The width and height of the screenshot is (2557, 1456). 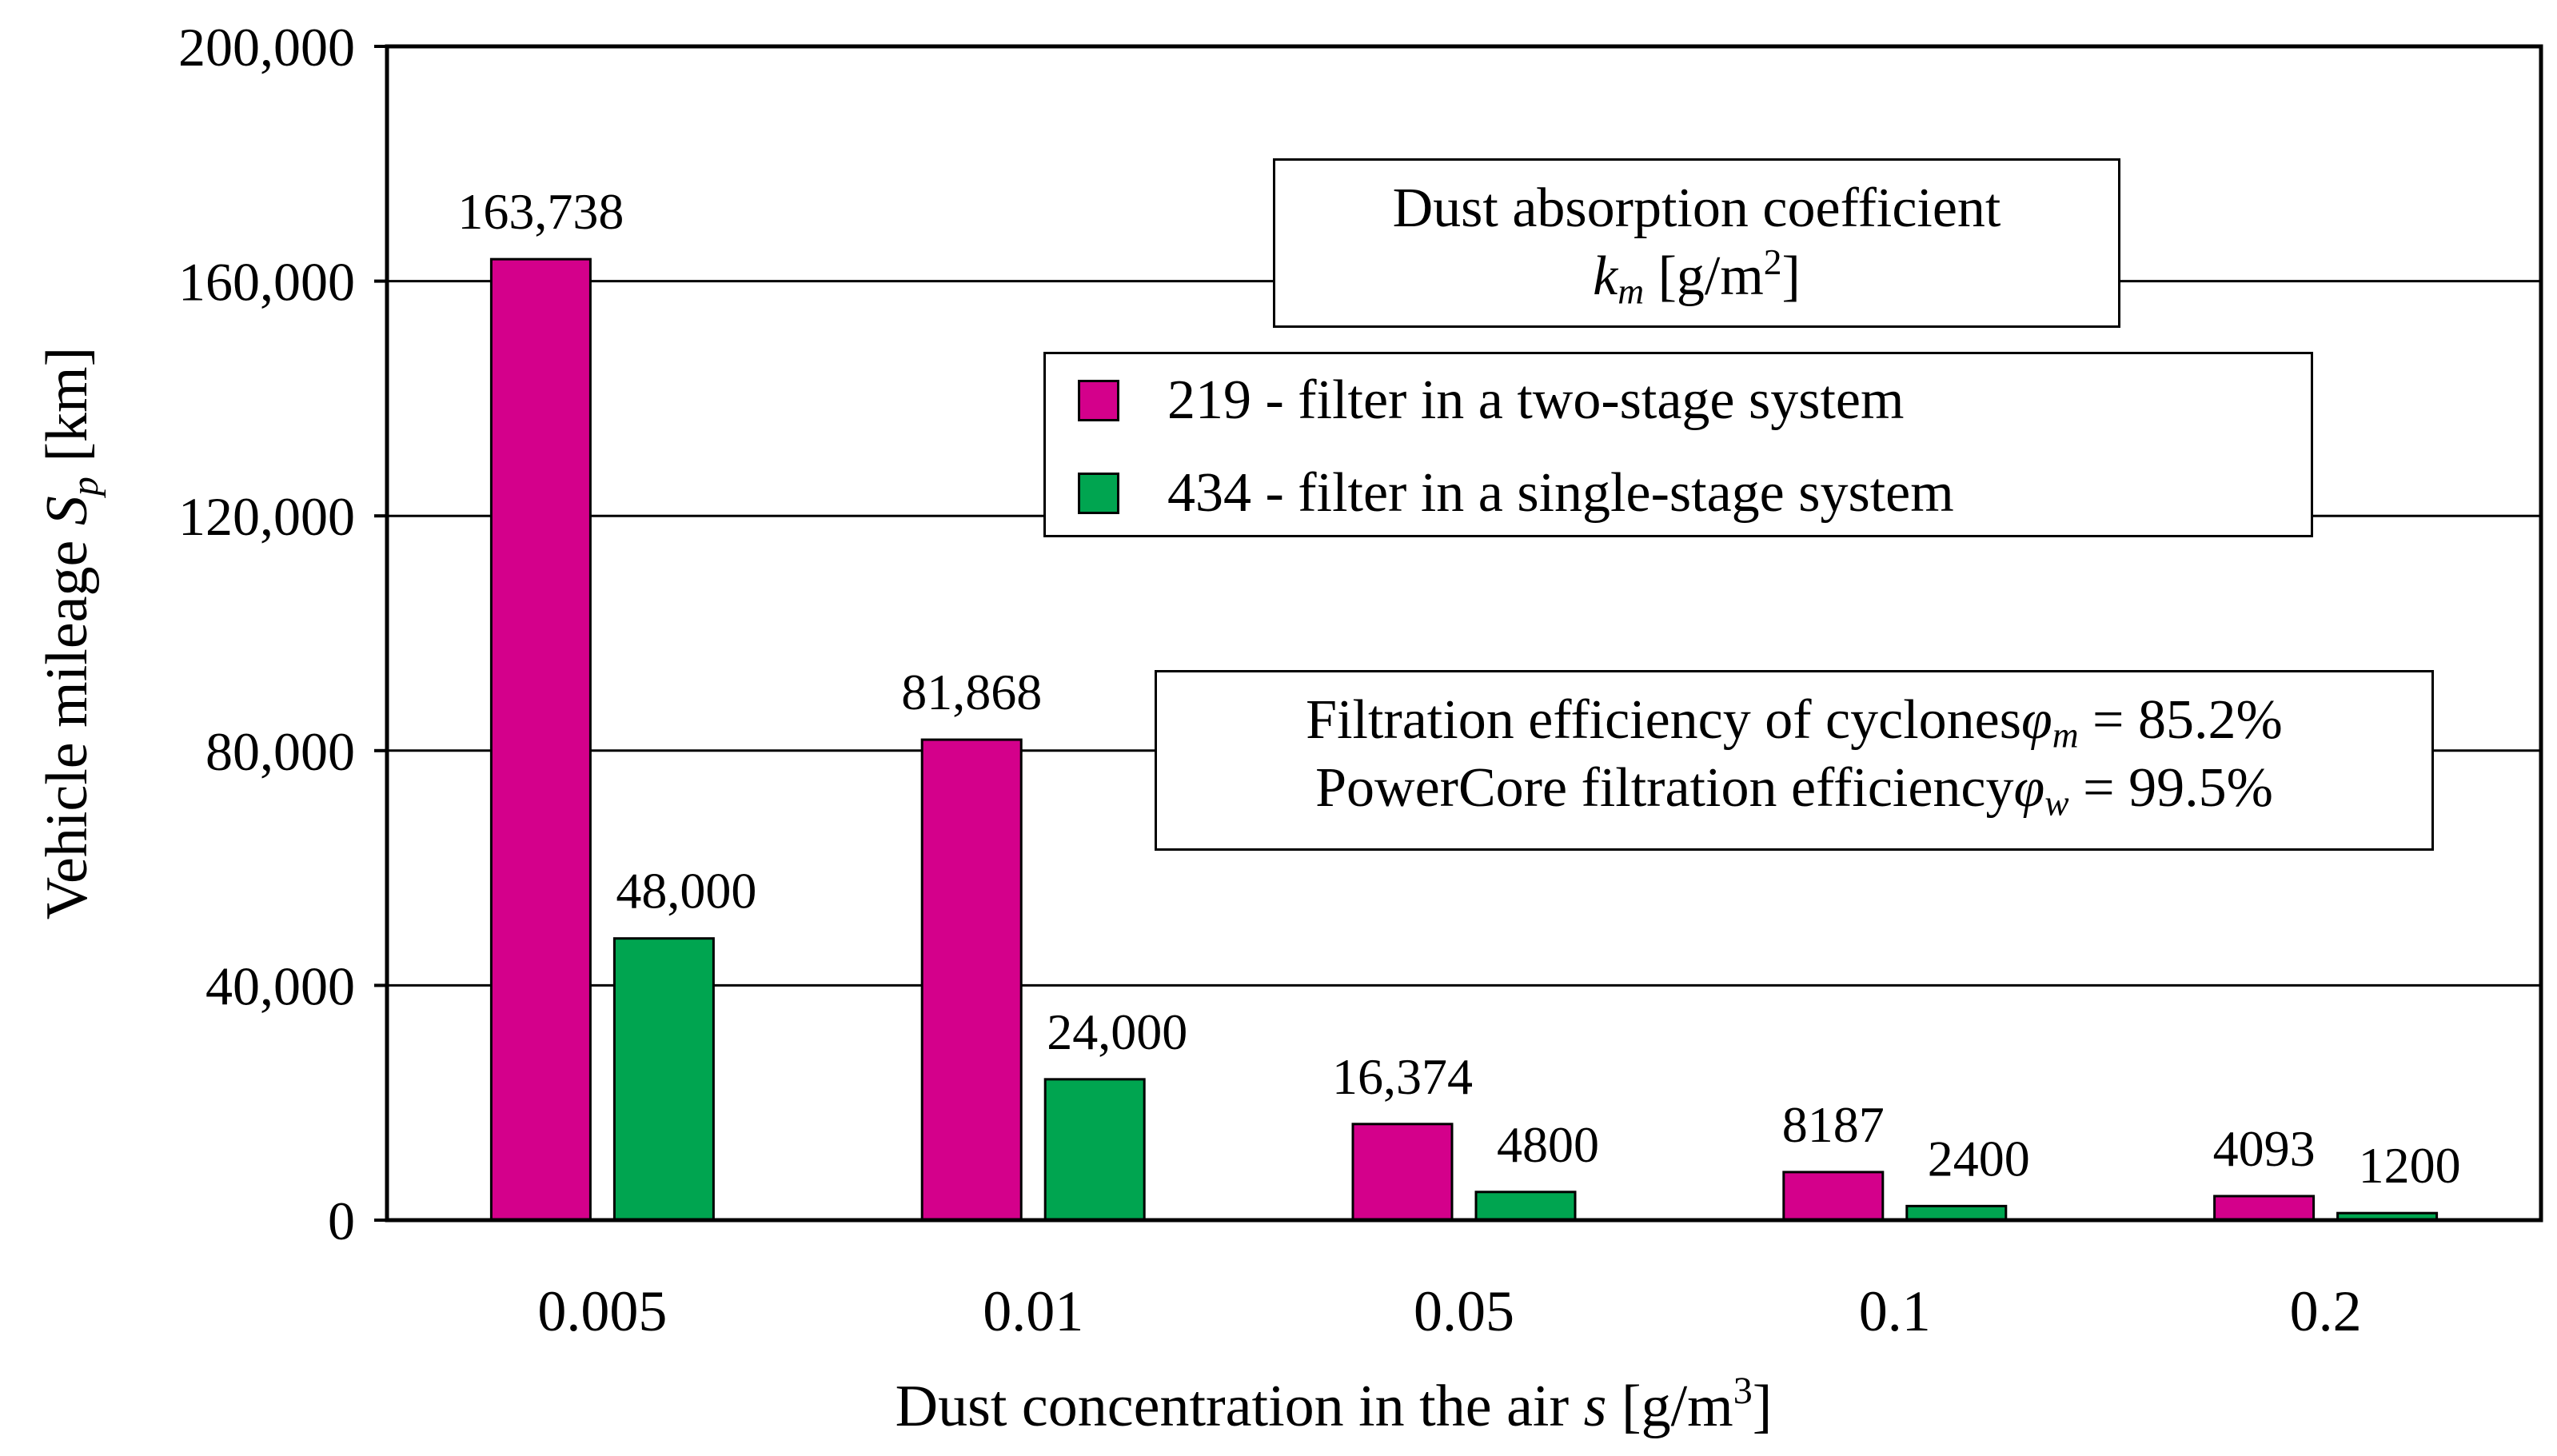 What do you see at coordinates (602, 1311) in the screenshot?
I see `x-tick-label: 0.005` at bounding box center [602, 1311].